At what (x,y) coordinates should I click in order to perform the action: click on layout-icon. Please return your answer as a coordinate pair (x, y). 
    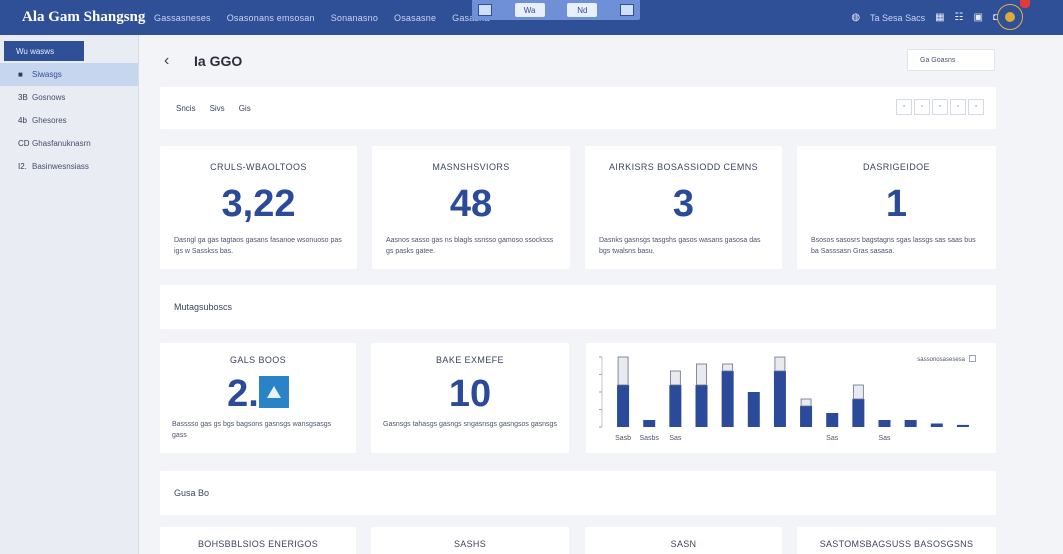
    Looking at the image, I should click on (485, 10).